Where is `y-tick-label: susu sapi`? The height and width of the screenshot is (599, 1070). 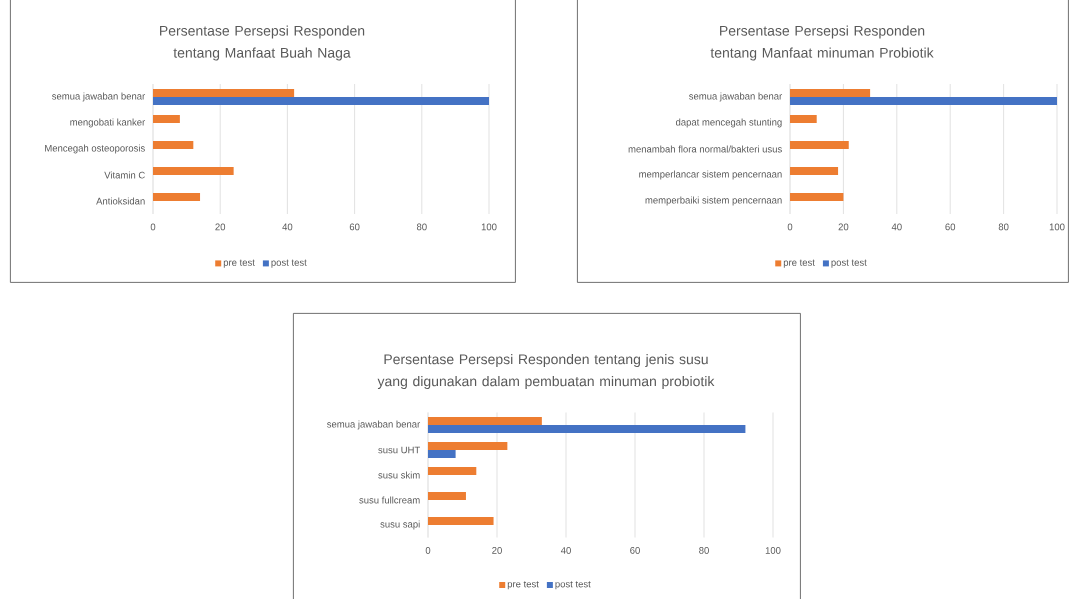
y-tick-label: susu sapi is located at coordinates (400, 525).